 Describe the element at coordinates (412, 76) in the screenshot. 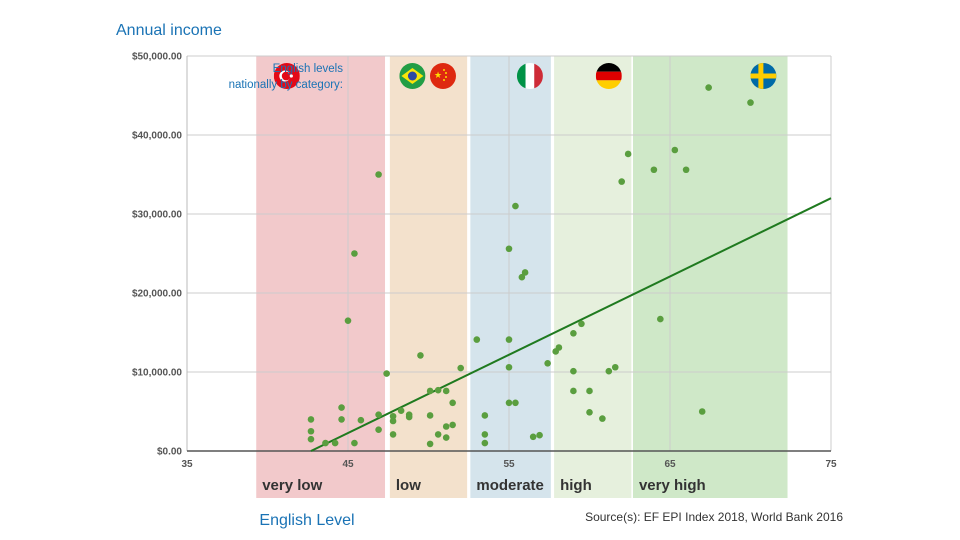

I see `brazil-flag` at that location.